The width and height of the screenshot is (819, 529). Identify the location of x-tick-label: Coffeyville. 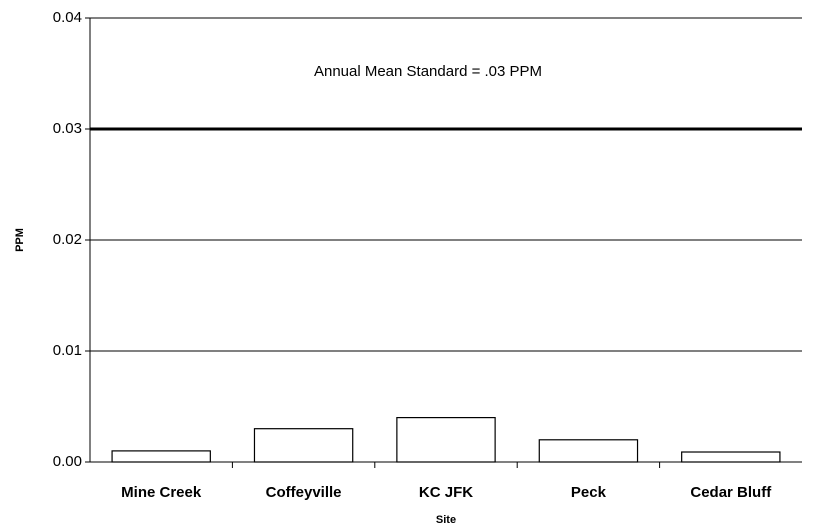
(304, 492).